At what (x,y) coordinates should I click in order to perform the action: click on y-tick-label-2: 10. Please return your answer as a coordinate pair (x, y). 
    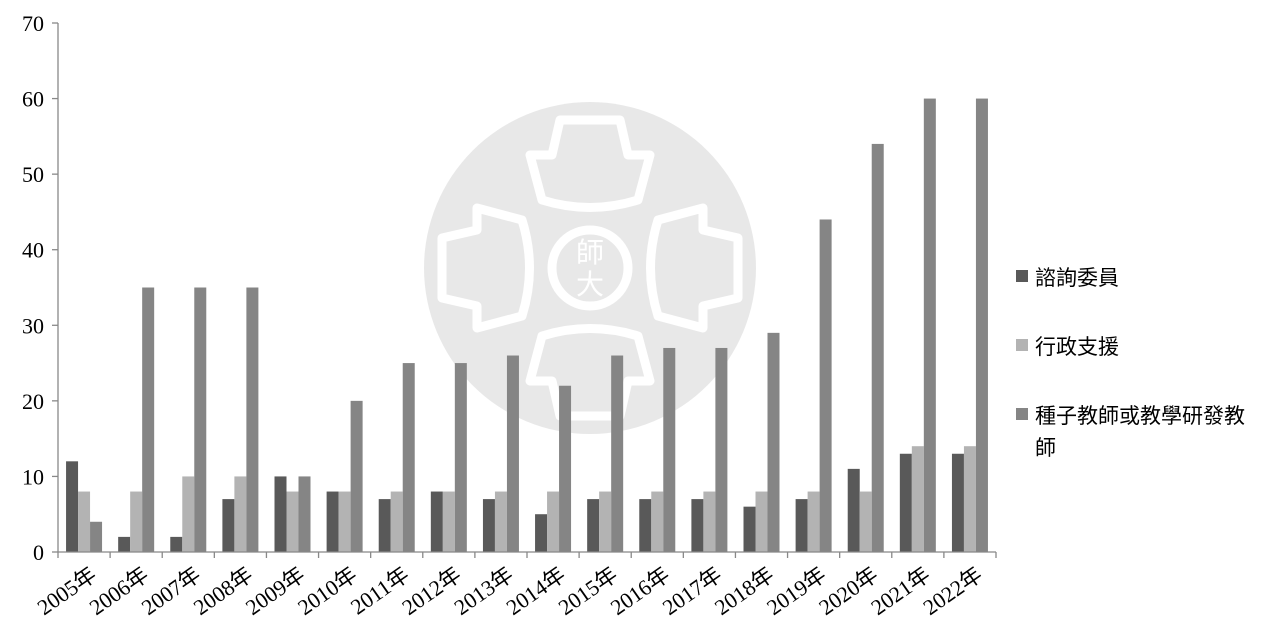
    Looking at the image, I should click on (33, 476).